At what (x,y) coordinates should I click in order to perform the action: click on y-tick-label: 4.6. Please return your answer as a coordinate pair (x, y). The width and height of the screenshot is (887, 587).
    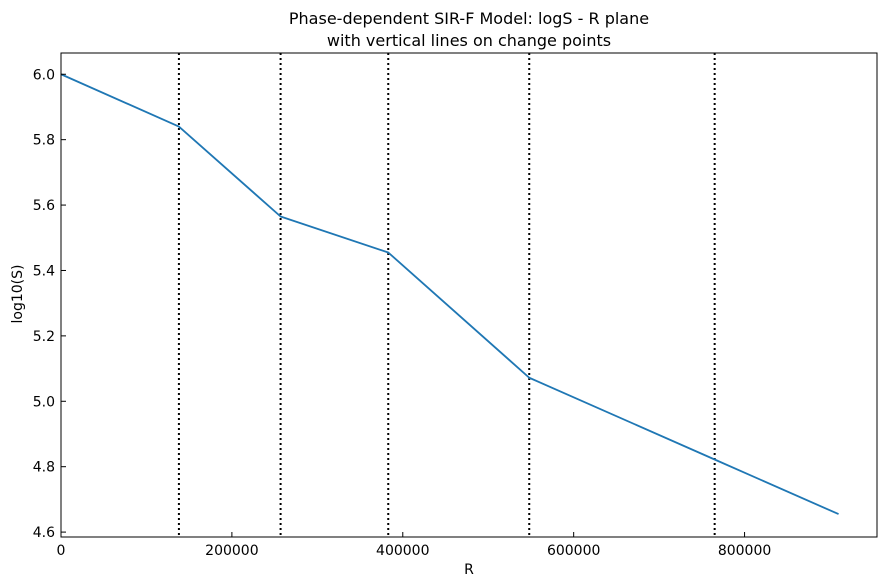
    Looking at the image, I should click on (44, 533).